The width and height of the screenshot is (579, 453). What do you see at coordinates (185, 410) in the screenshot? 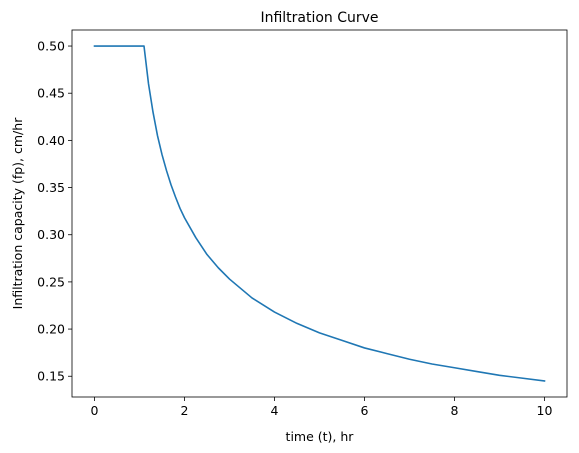
I see `x-tick-label: 2` at bounding box center [185, 410].